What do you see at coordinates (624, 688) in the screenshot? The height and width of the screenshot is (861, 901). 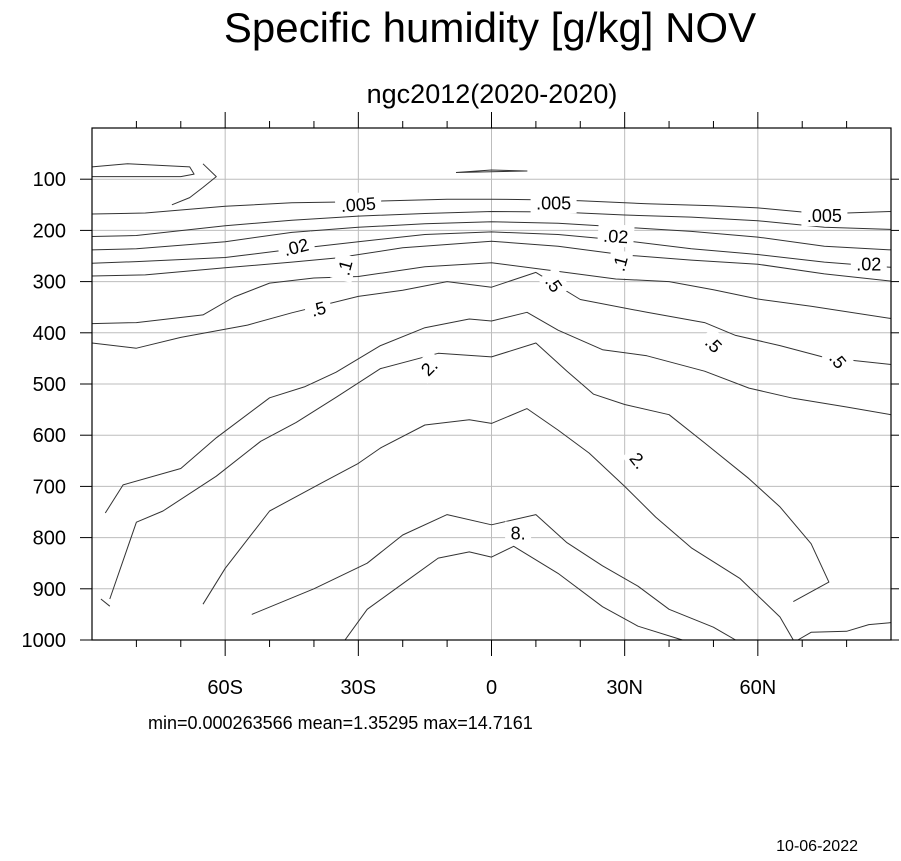 I see `x-tick-label: 30N` at bounding box center [624, 688].